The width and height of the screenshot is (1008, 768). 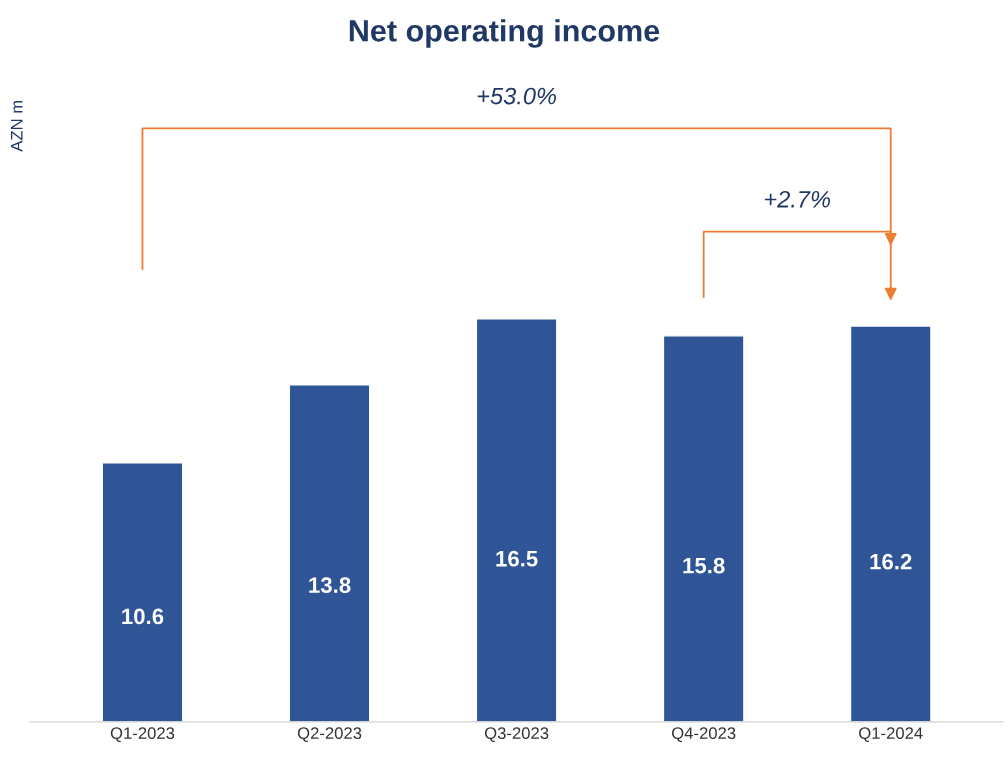 What do you see at coordinates (704, 735) in the screenshot?
I see `x-tick-label: Q4-2023` at bounding box center [704, 735].